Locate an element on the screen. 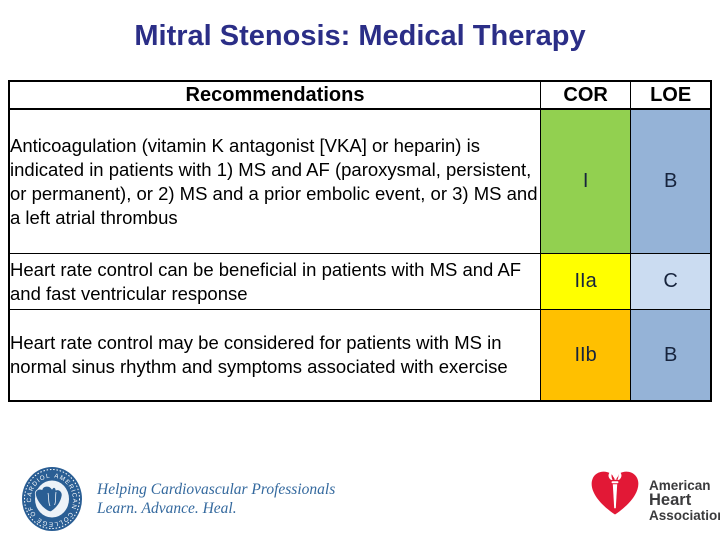 This screenshot has height=540, width=720. acc-tagline-line2: Learn. Advance. Heal. is located at coordinates (167, 508).